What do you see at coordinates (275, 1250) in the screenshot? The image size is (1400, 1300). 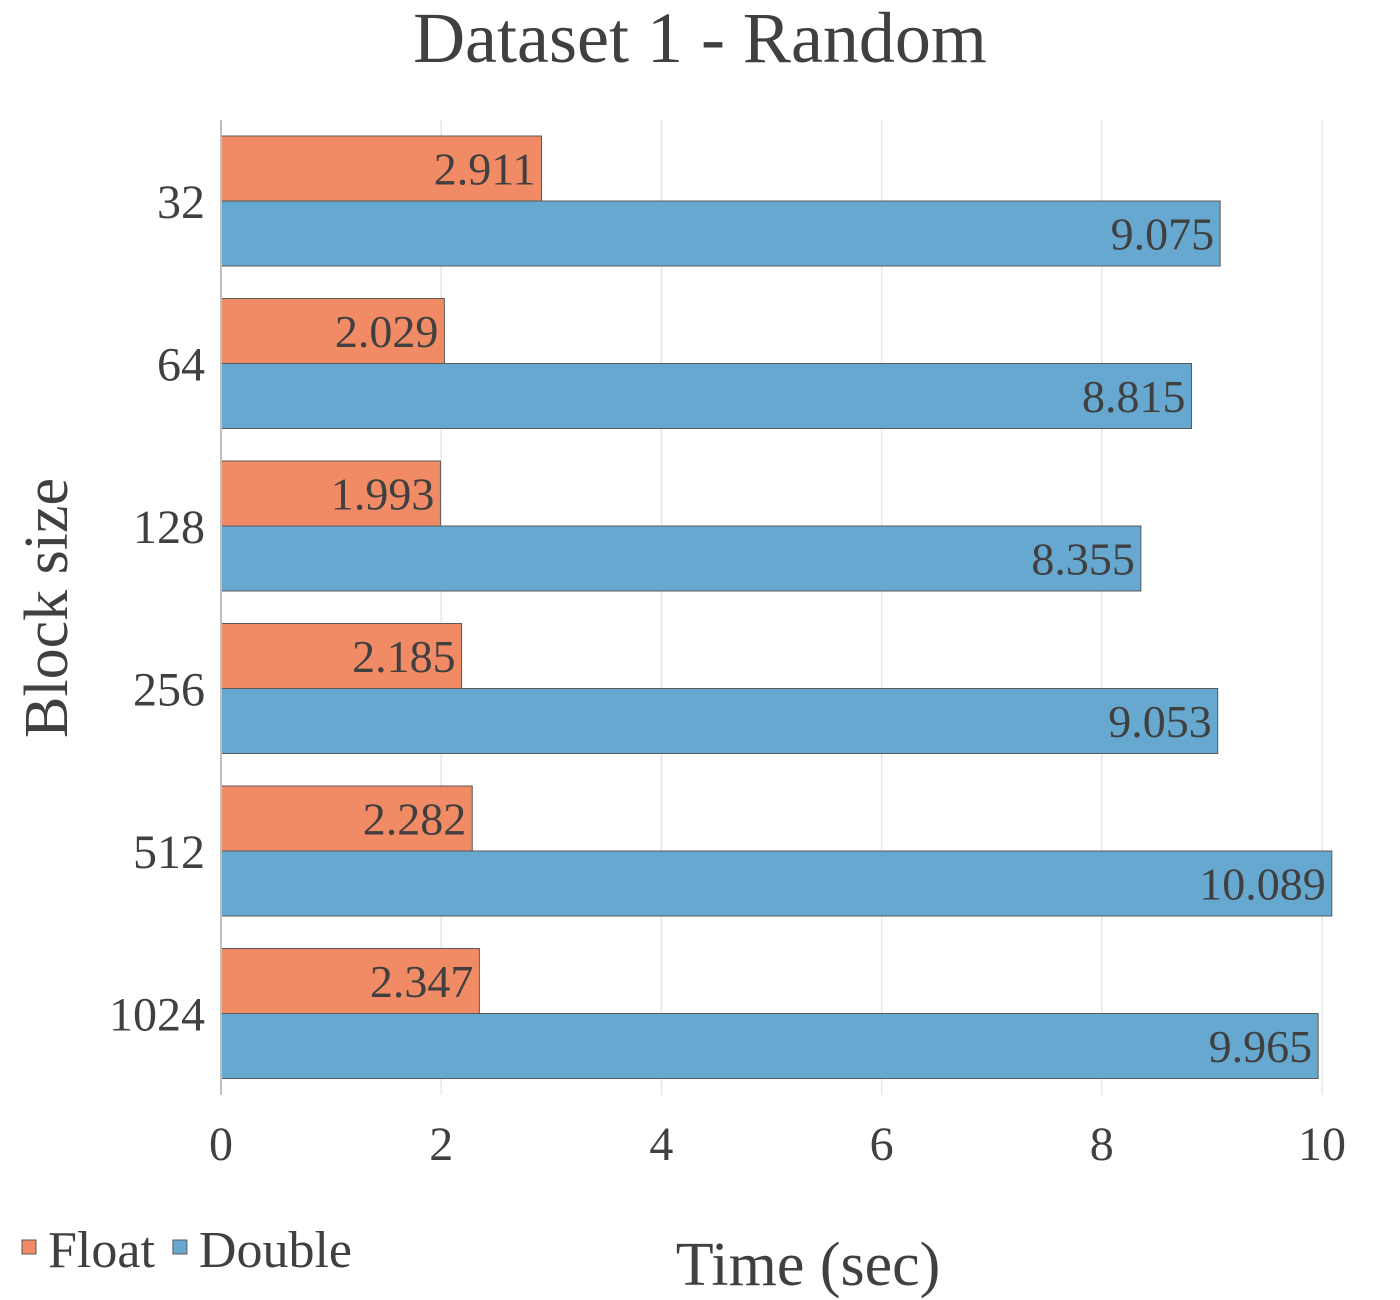 I see `legend-label-double: Double` at bounding box center [275, 1250].